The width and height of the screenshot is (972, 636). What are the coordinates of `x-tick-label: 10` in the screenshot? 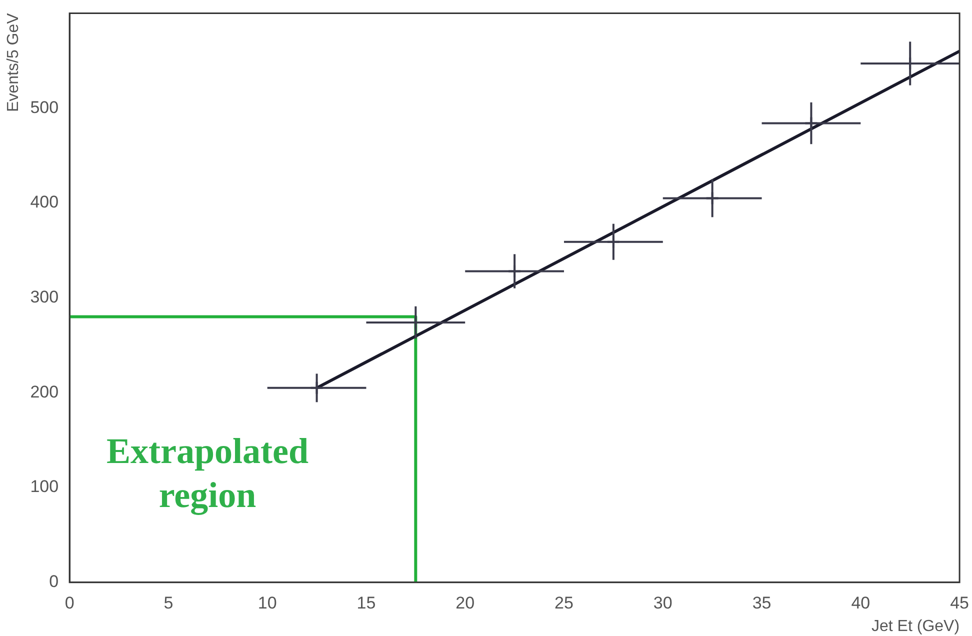 It's located at (267, 602).